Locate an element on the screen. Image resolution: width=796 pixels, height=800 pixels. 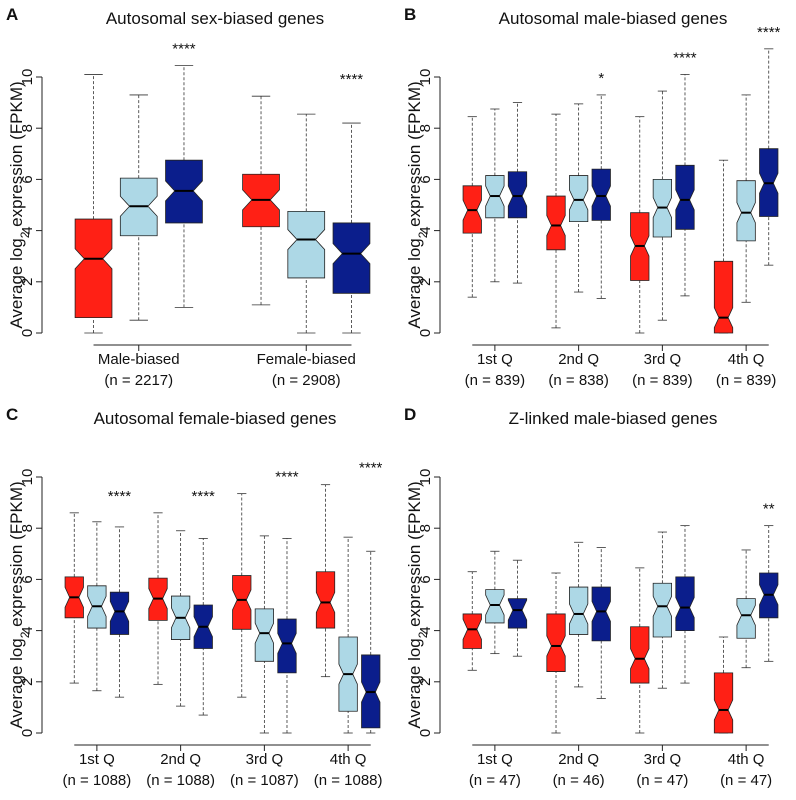
x-count-label: (n = 2908) is located at coordinates (306, 380).